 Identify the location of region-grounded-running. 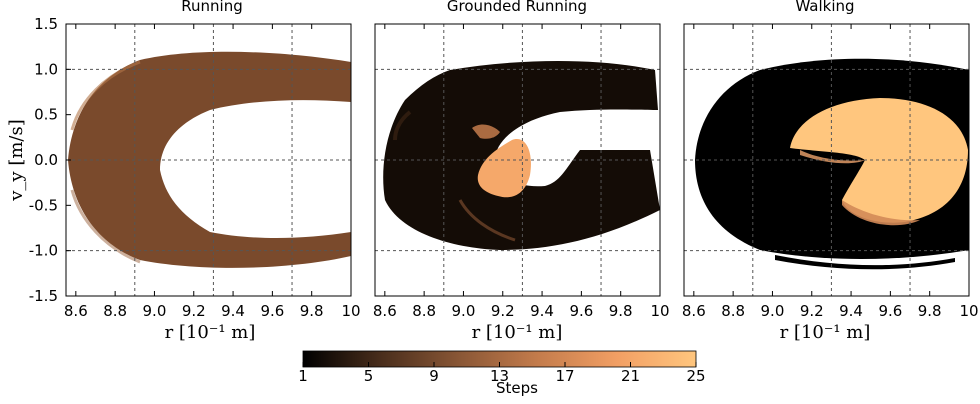
(521, 155).